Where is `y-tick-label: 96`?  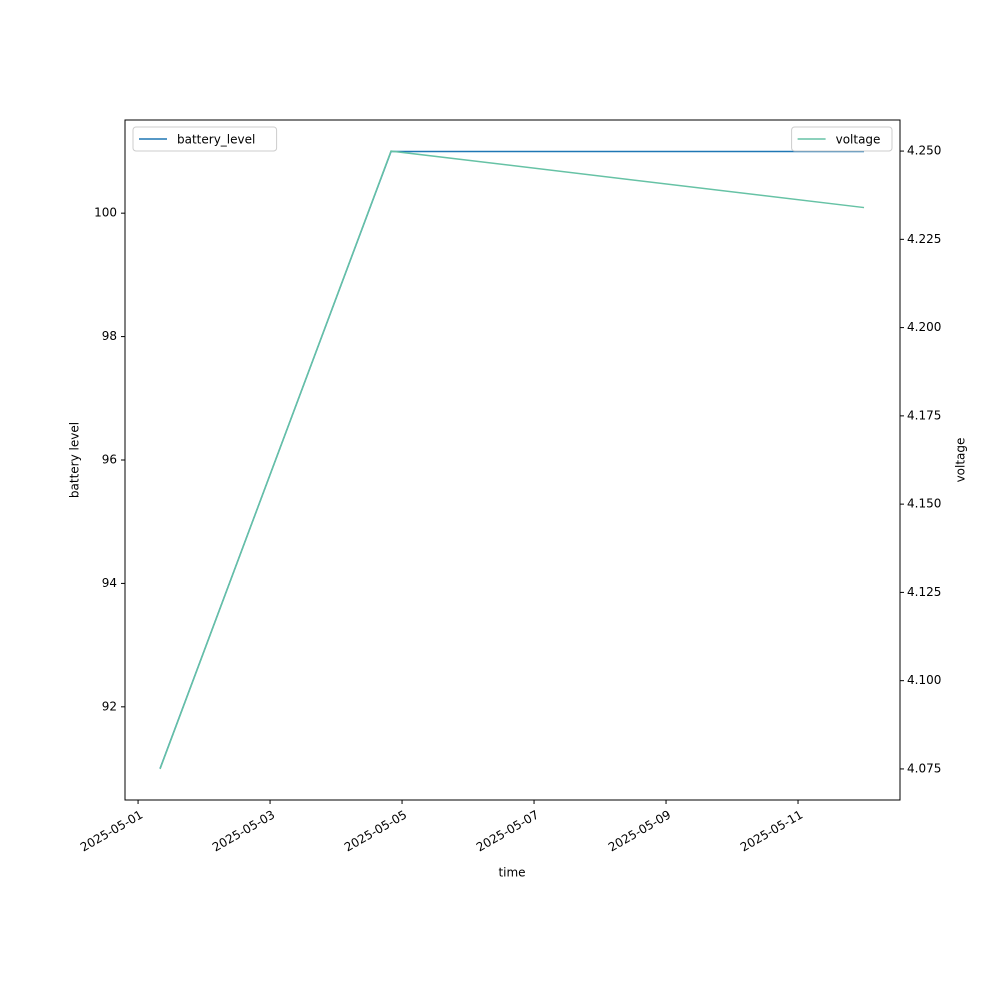 y-tick-label: 96 is located at coordinates (109, 460).